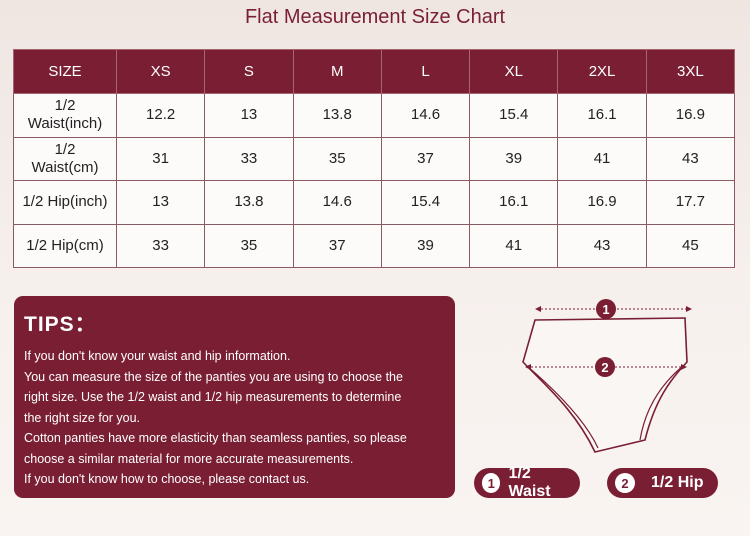  I want to click on table-cell: 12.2, so click(160, 115).